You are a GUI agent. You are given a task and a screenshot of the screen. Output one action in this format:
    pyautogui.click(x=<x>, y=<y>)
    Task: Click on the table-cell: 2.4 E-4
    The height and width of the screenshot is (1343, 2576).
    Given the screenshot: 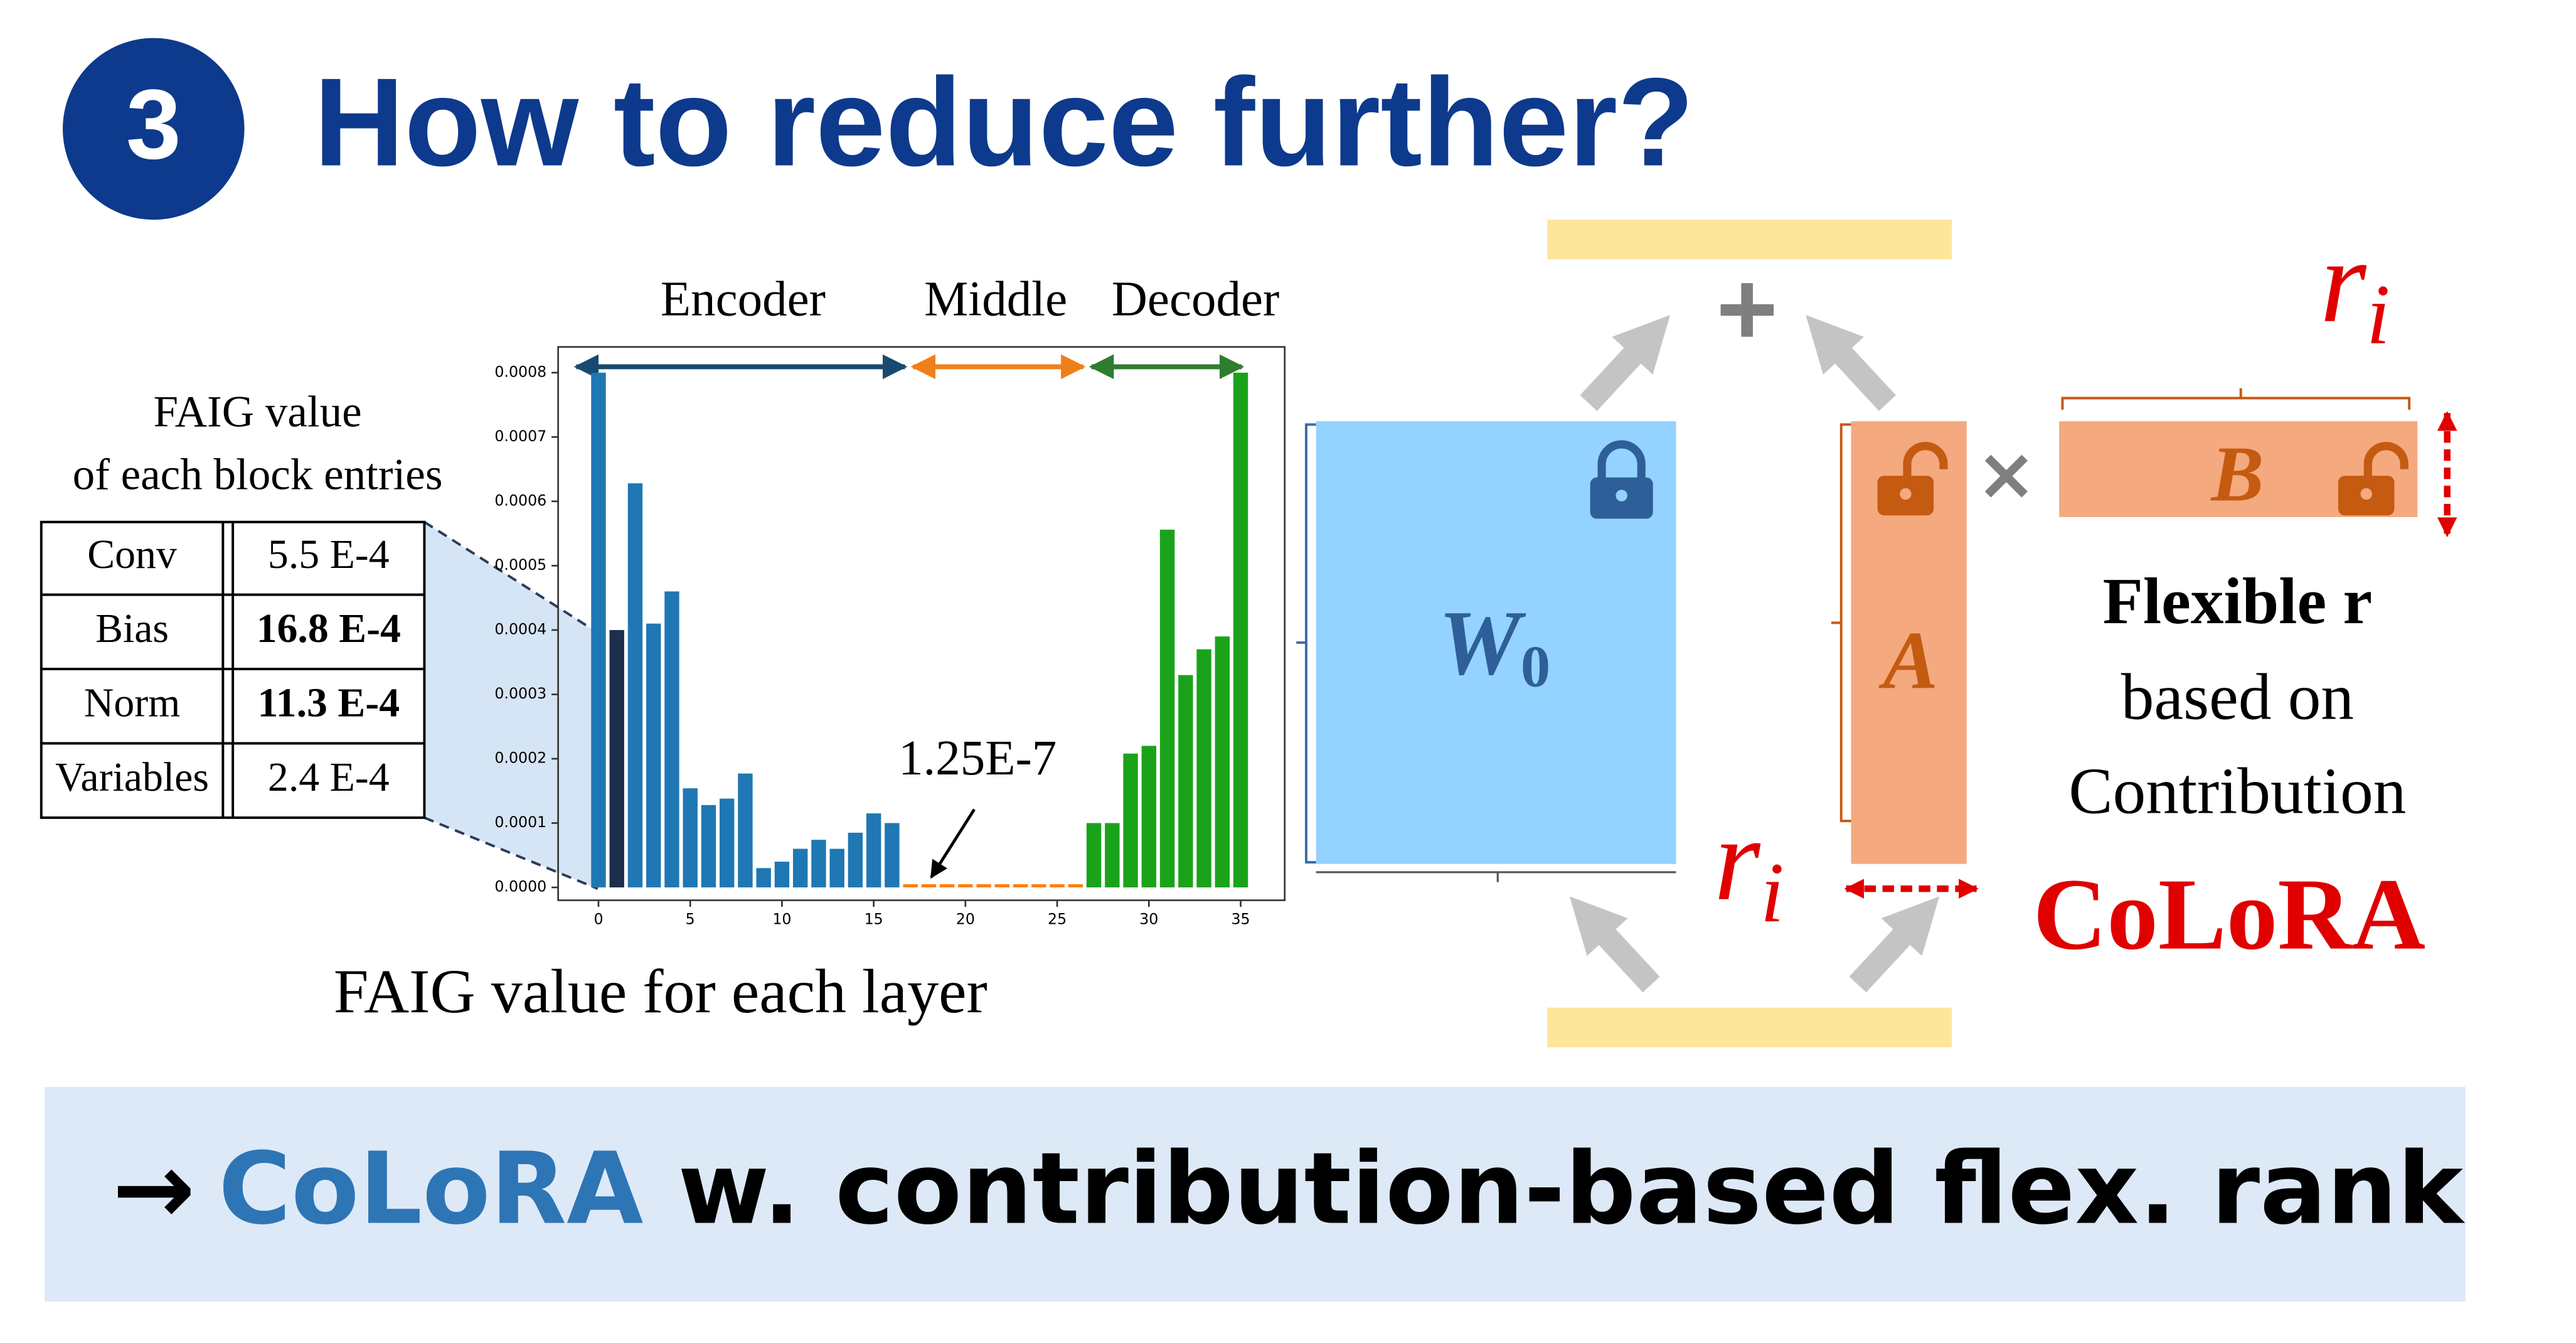 What is the action you would take?
    pyautogui.click(x=329, y=777)
    